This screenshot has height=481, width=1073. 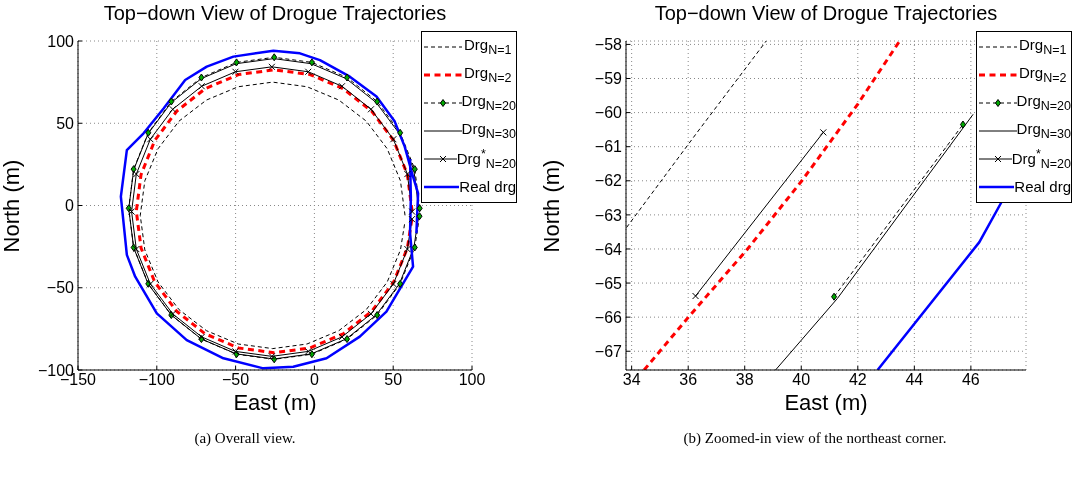 I want to click on y-tick-label: −64, so click(x=608, y=249).